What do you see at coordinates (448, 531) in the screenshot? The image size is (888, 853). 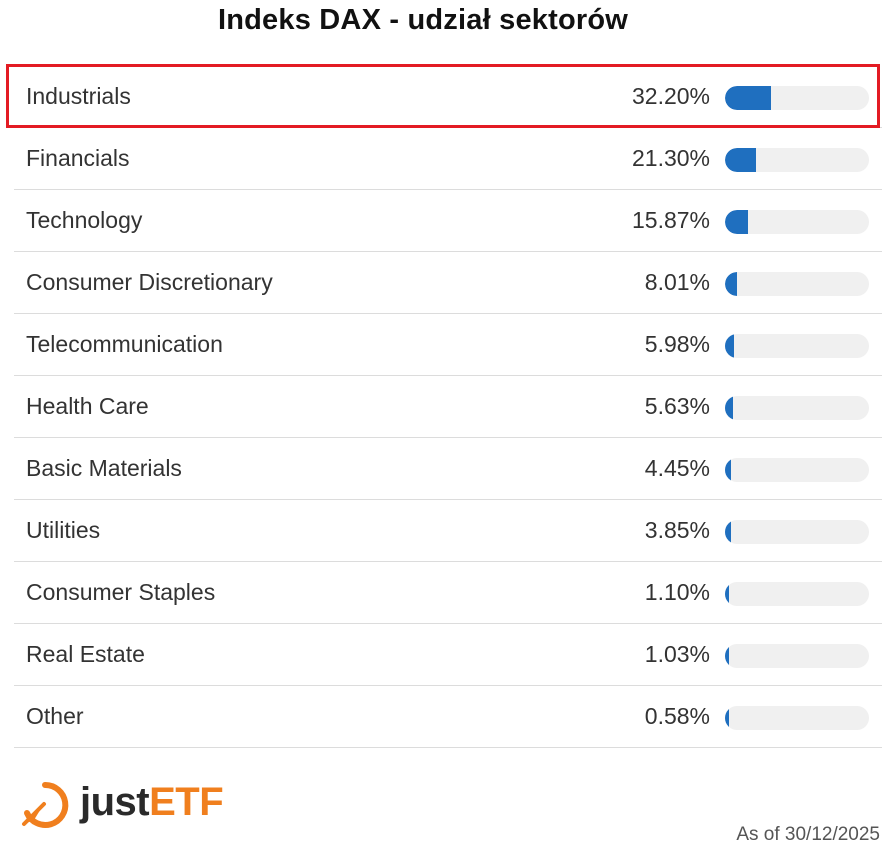 I see `sector-row: Utilities 3.85%` at bounding box center [448, 531].